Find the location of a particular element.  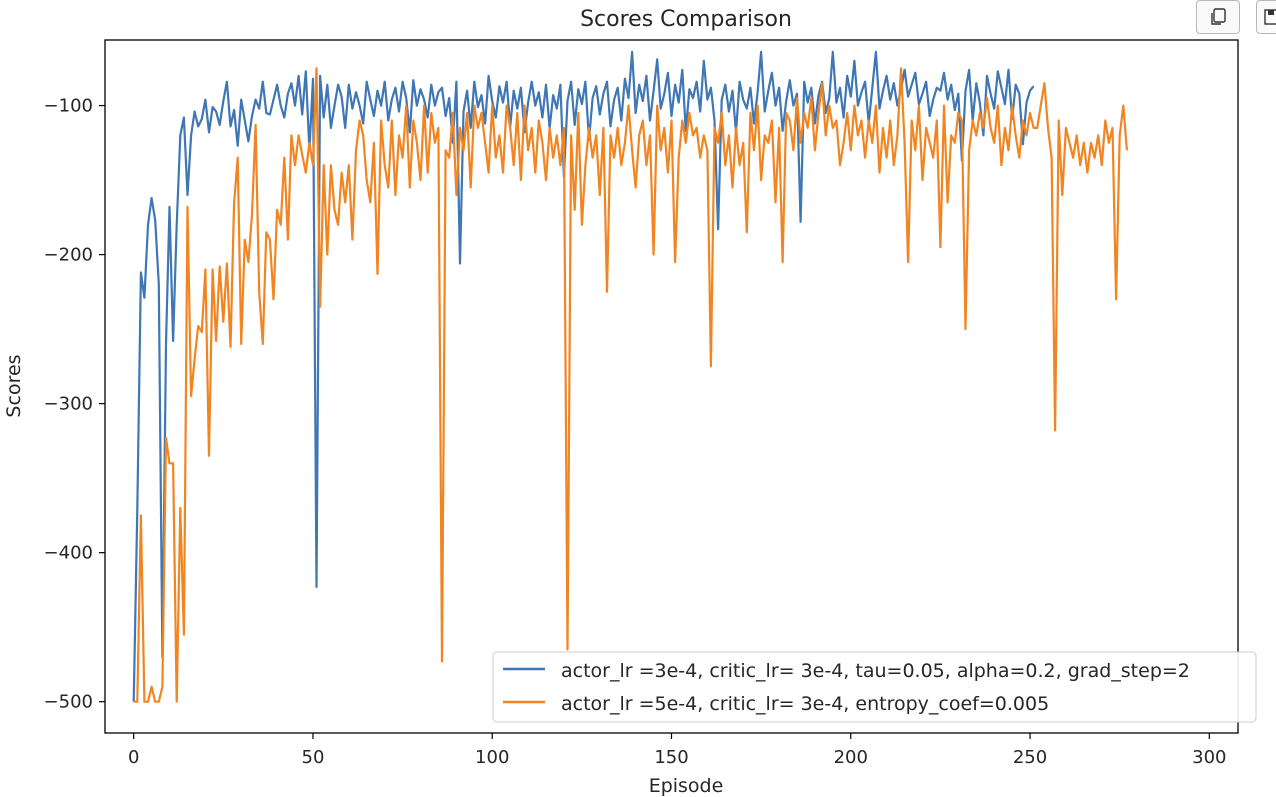

y-tick-label: −400 is located at coordinates (68, 553).